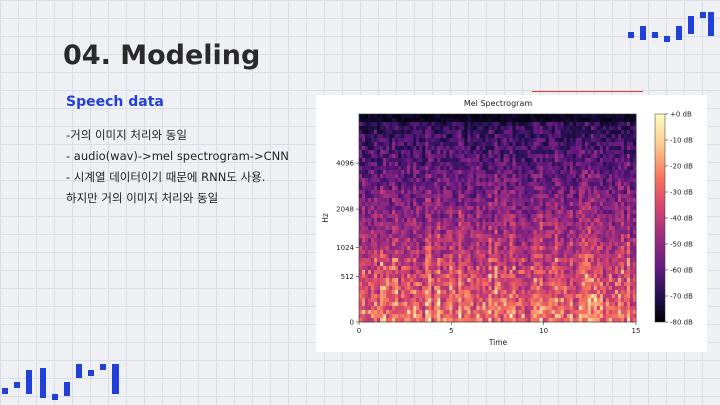  What do you see at coordinates (681, 141) in the screenshot?
I see `colorbar-tick-label: -10 dB` at bounding box center [681, 141].